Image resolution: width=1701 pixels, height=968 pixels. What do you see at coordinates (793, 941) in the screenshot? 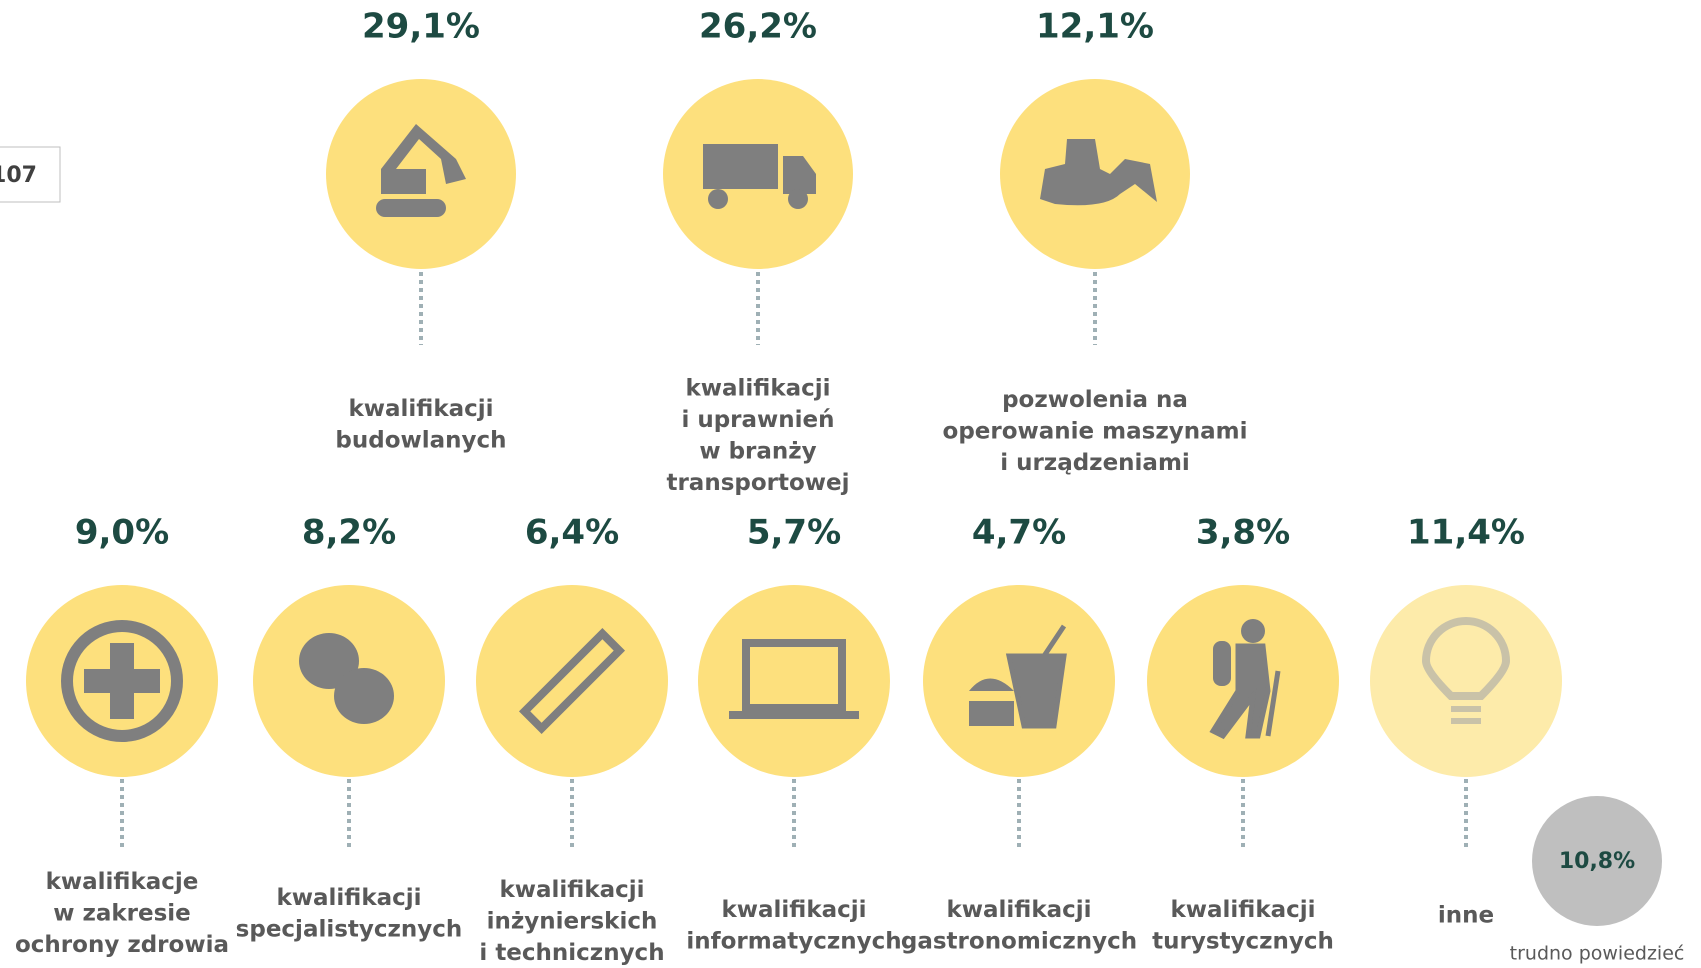
I see `category-label: informatycznych` at bounding box center [793, 941].